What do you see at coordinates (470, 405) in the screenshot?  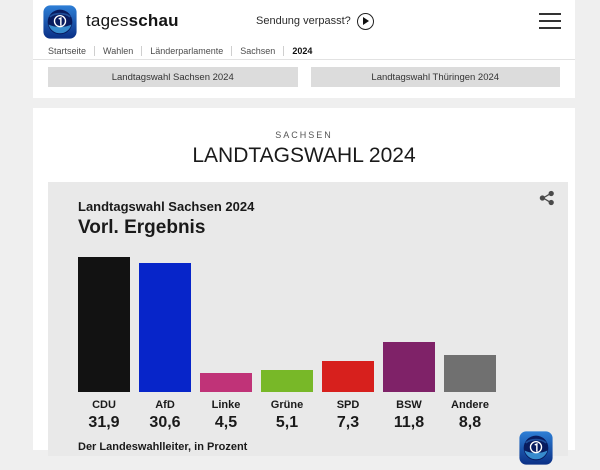 I see `bar-label: Andere` at bounding box center [470, 405].